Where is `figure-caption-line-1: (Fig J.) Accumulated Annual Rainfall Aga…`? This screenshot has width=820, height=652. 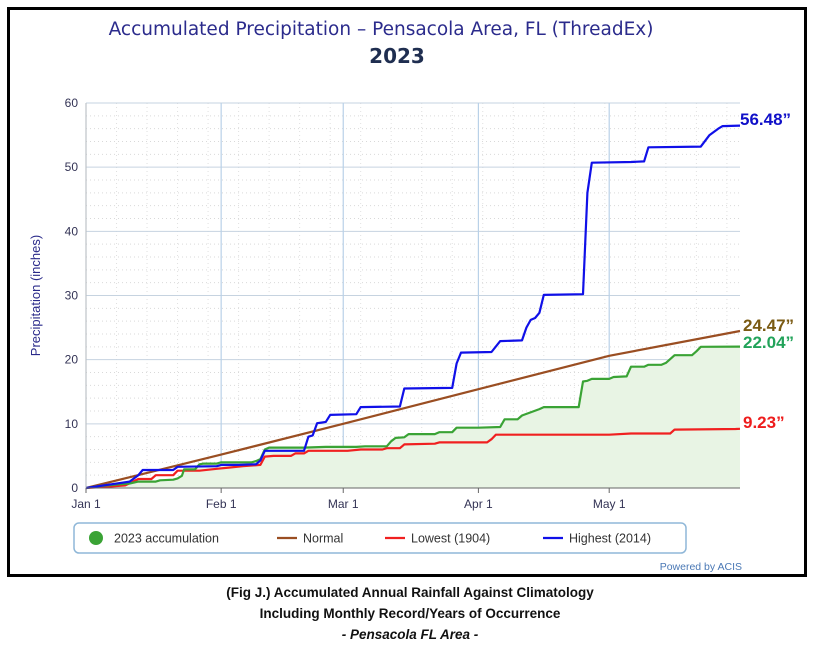
figure-caption-line-1: (Fig J.) Accumulated Annual Rainfall Aga… is located at coordinates (410, 592).